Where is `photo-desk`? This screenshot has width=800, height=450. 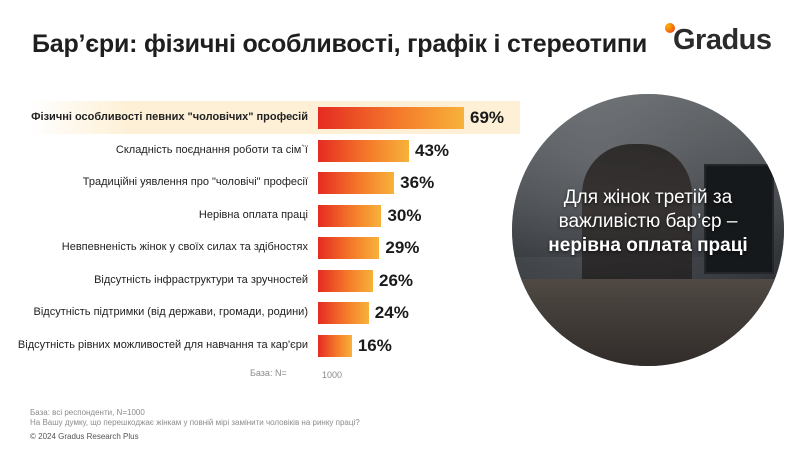 photo-desk is located at coordinates (648, 322).